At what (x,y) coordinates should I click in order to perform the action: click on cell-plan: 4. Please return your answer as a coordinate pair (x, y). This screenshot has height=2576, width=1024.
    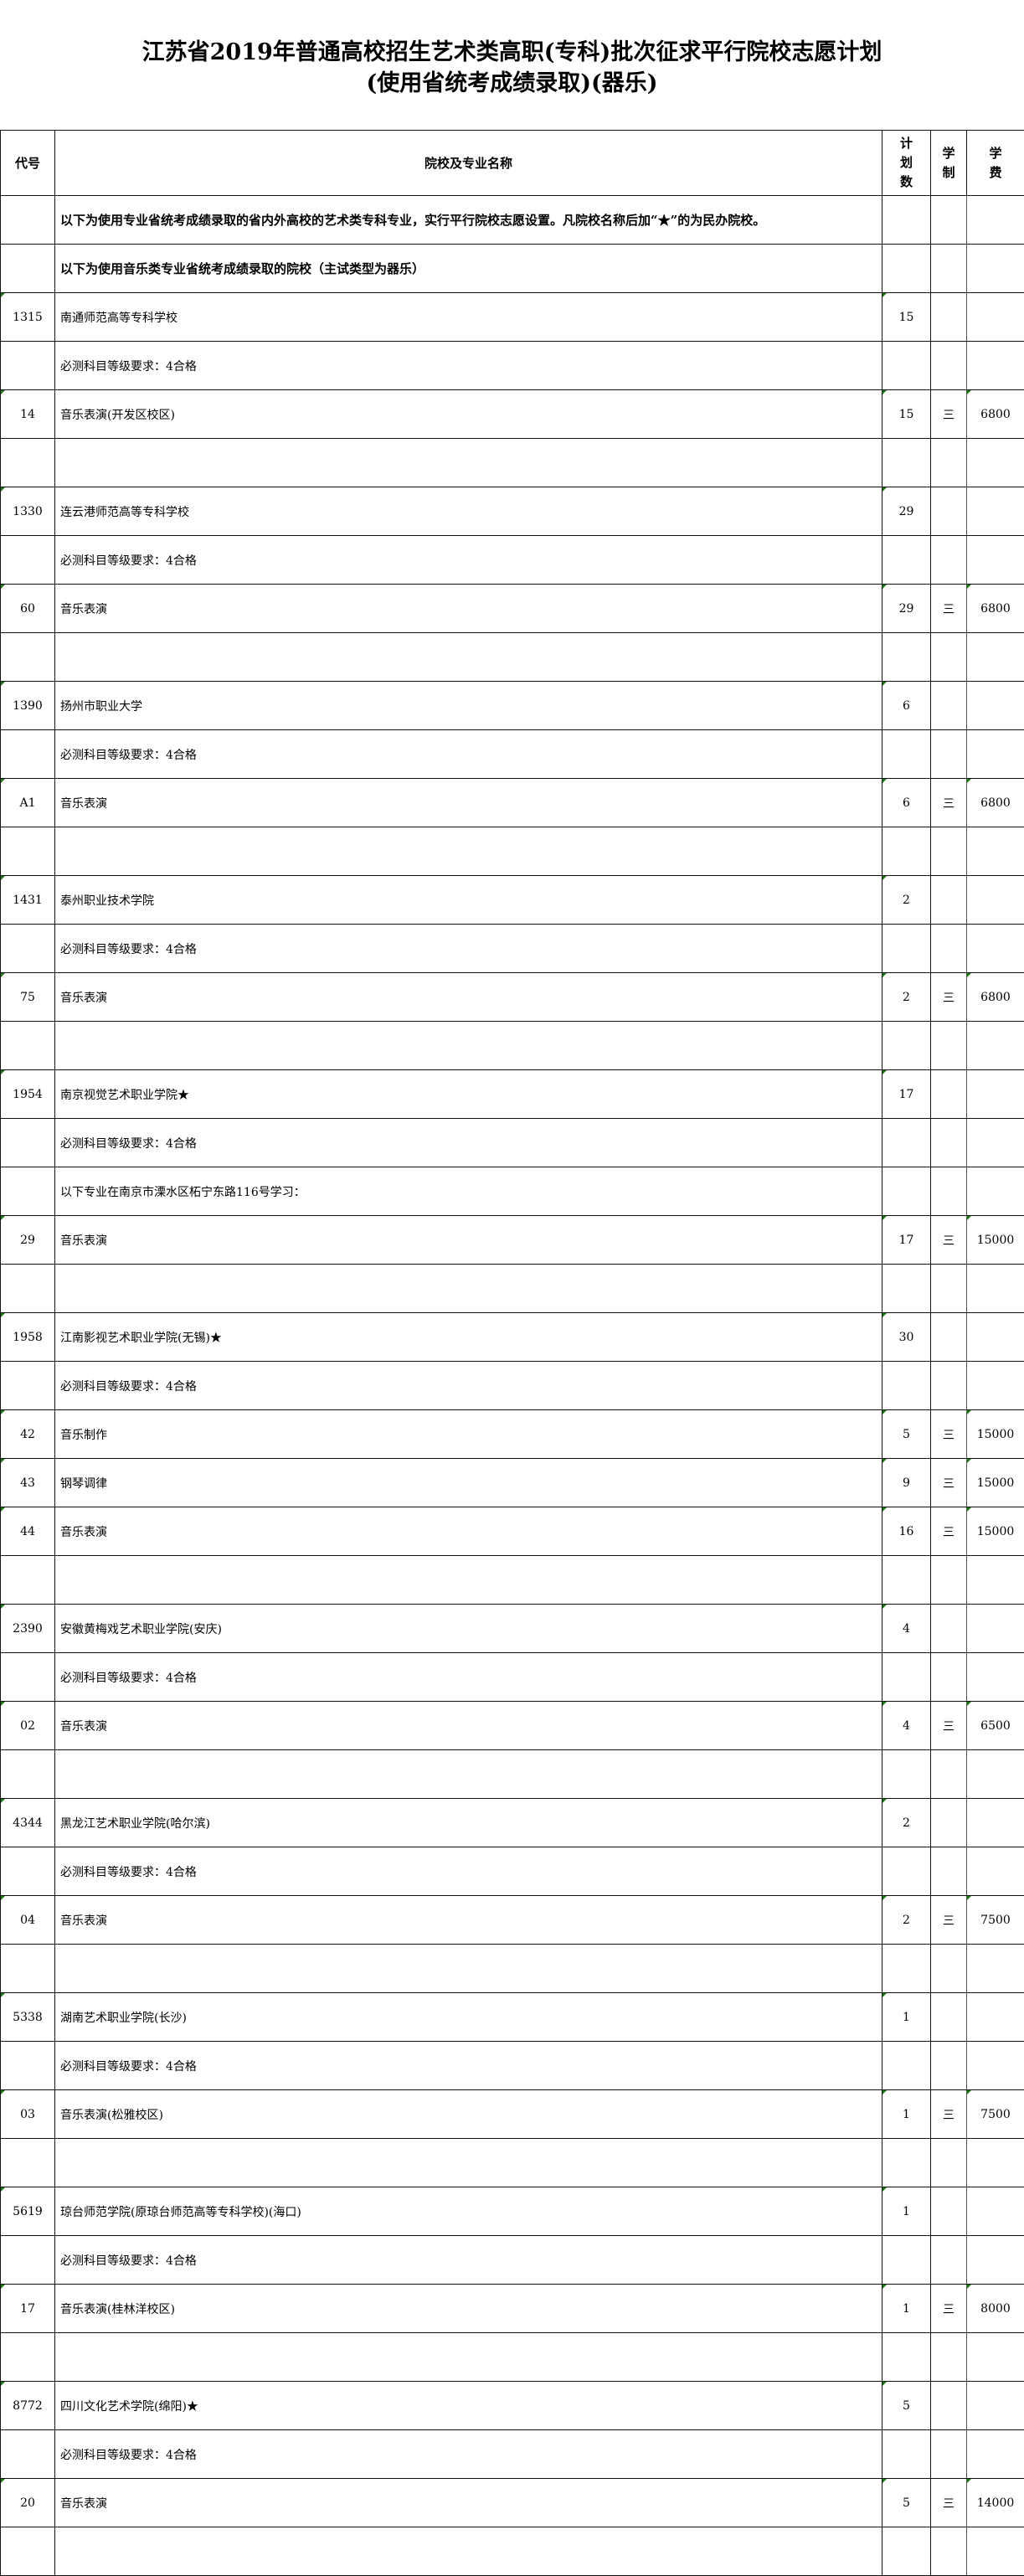
    Looking at the image, I should click on (906, 1725).